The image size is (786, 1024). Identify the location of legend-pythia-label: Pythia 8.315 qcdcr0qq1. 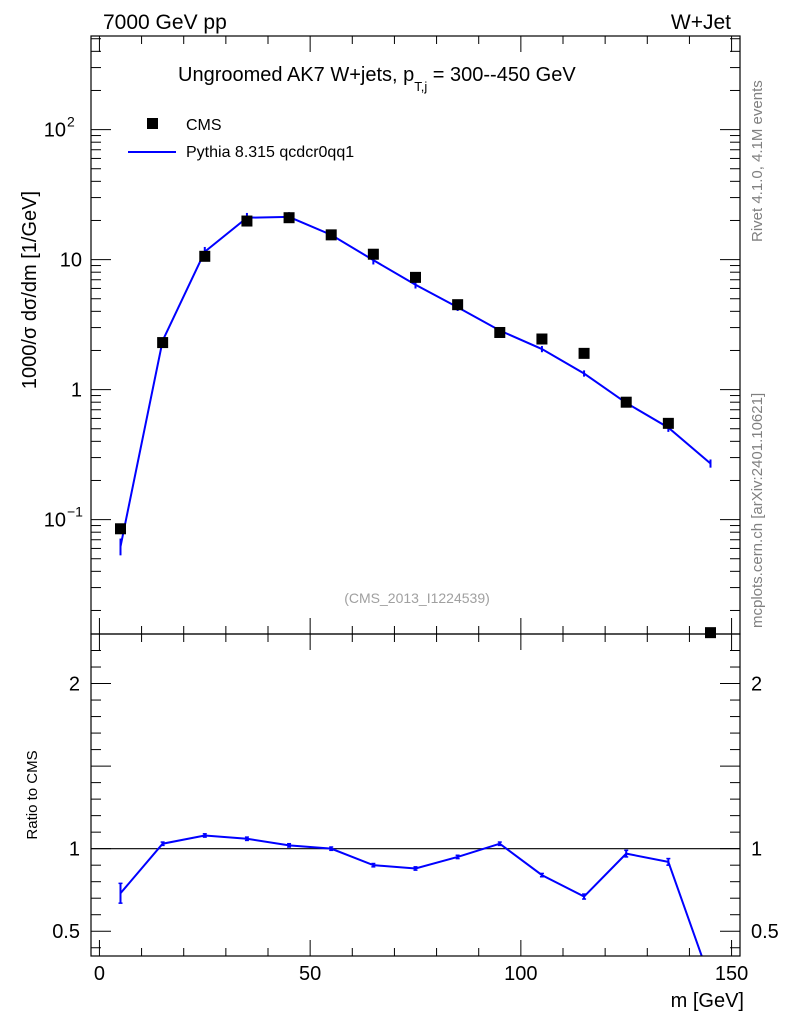
(270, 152).